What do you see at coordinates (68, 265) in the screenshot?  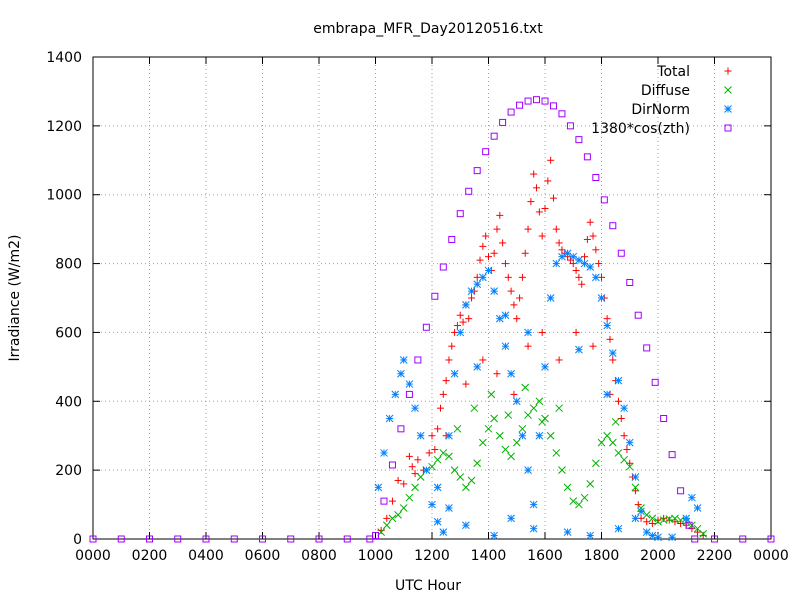 I see `y-tick-label: 800` at bounding box center [68, 265].